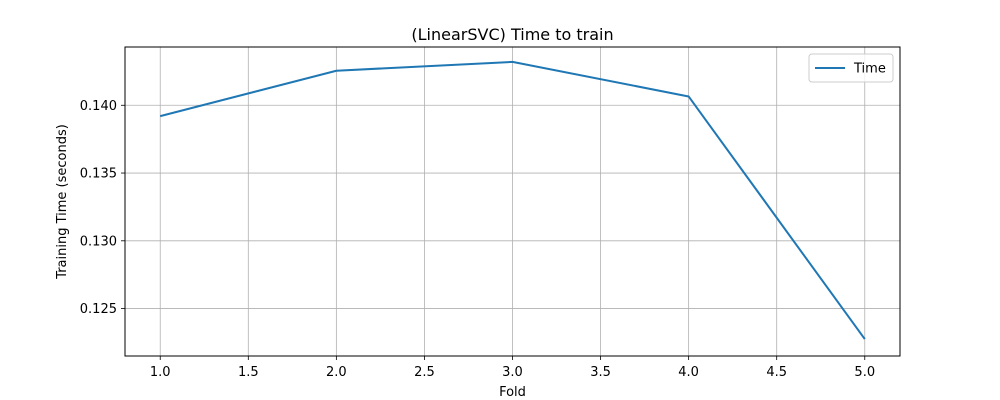  What do you see at coordinates (248, 372) in the screenshot?
I see `x-tick-label: 1.5` at bounding box center [248, 372].